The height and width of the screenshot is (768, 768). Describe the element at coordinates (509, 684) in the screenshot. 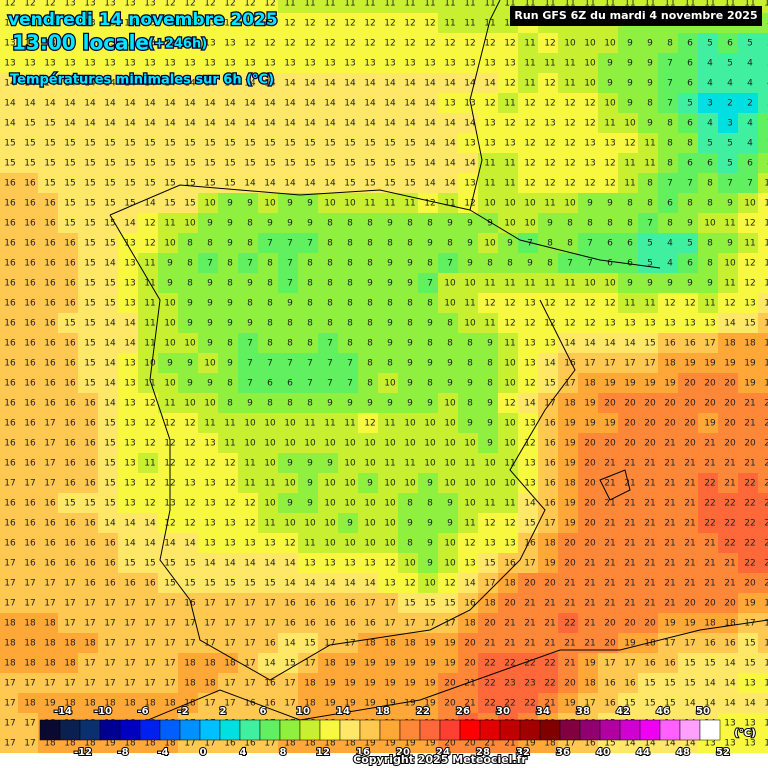

I see `cell-value: 23` at that location.